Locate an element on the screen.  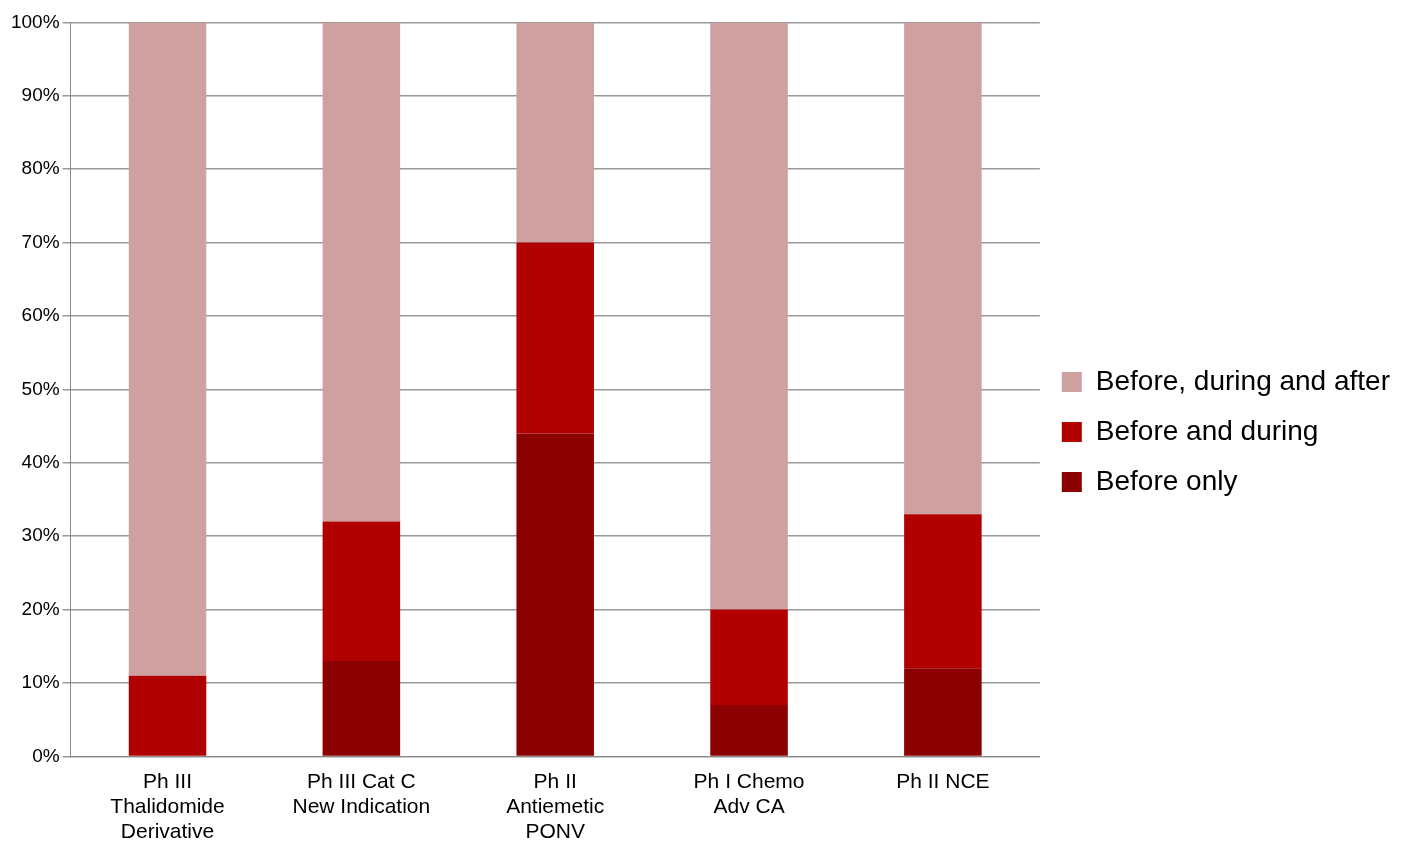
y-tick-label: 90% is located at coordinates (40, 95).